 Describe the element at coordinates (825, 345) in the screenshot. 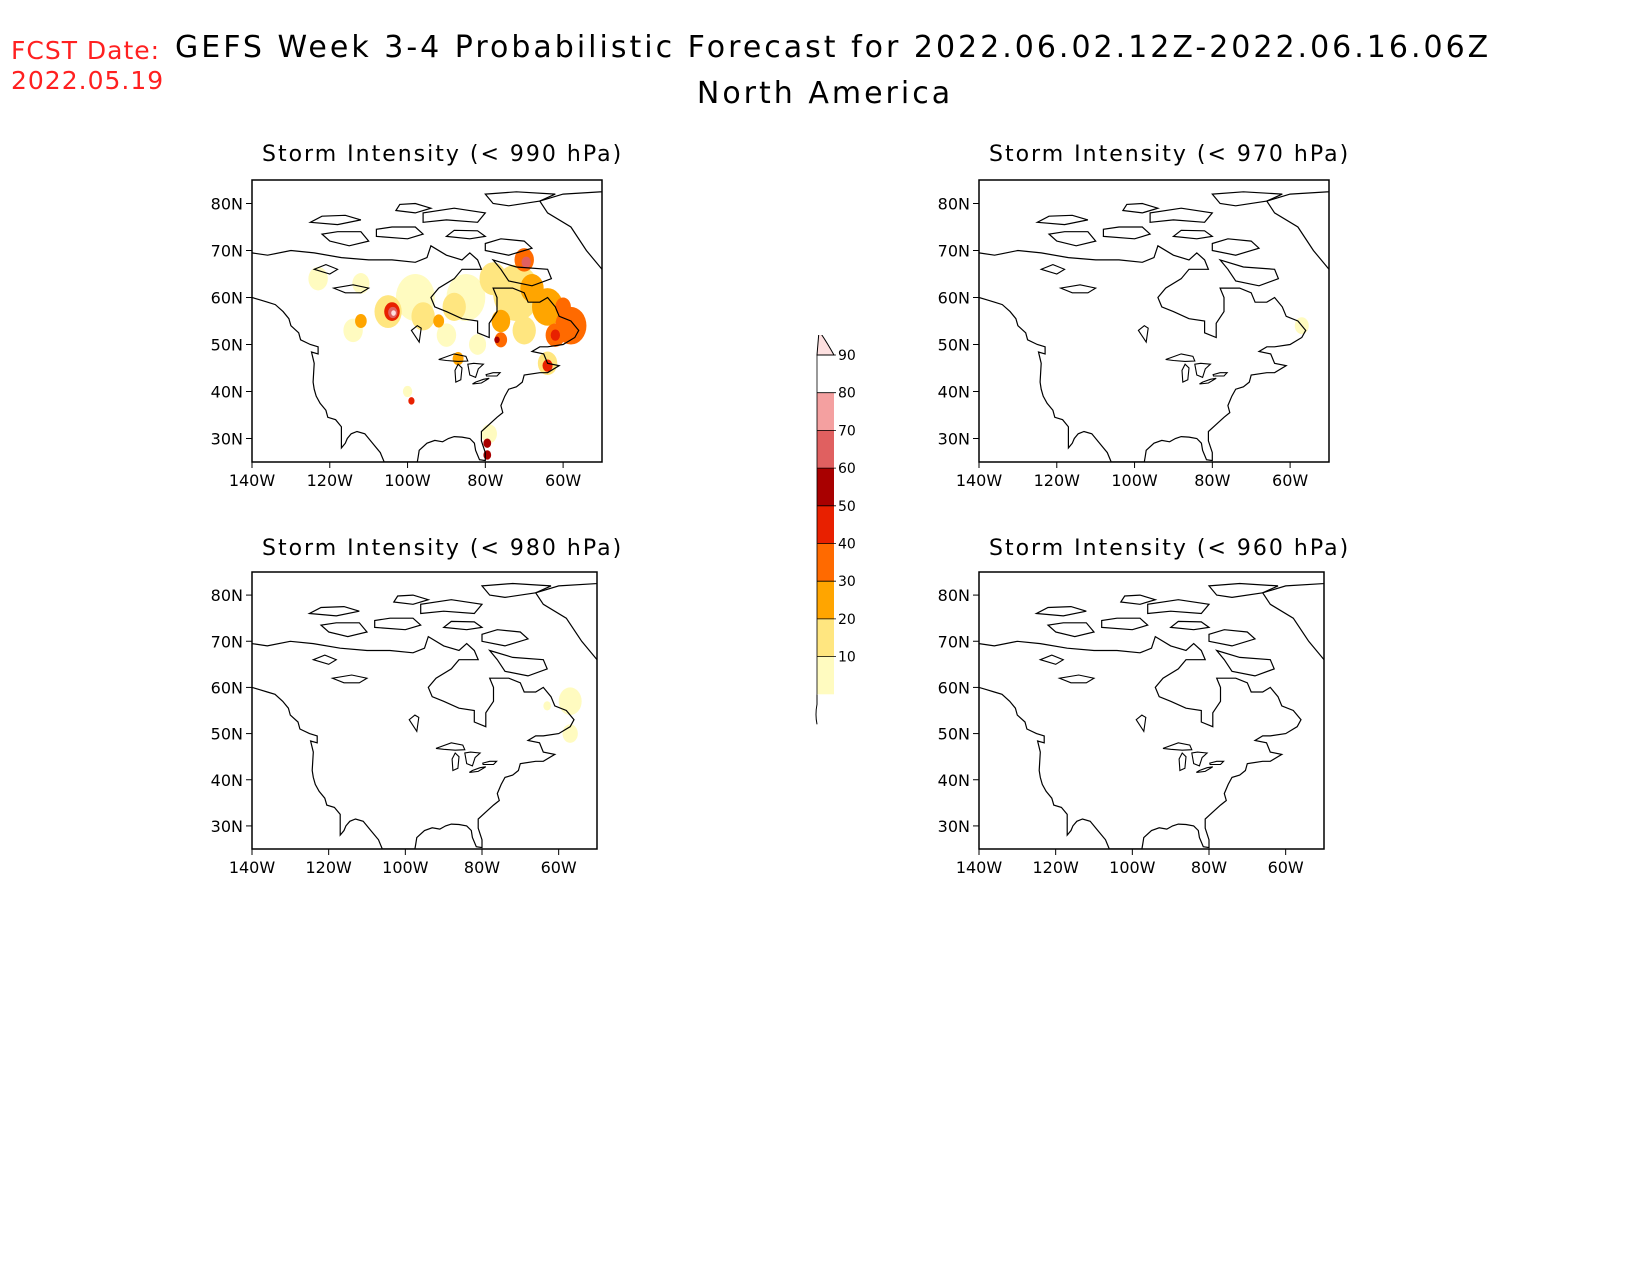

I see `colorbar-end-cap` at that location.